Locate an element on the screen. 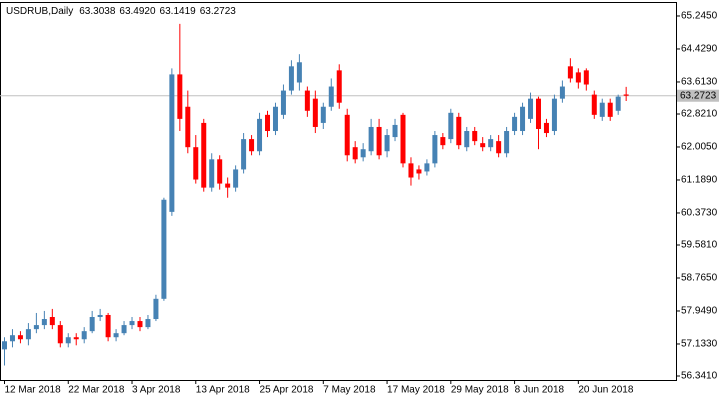 This screenshot has width=720, height=400. y-tick-label: 58.7650 is located at coordinates (699, 278).